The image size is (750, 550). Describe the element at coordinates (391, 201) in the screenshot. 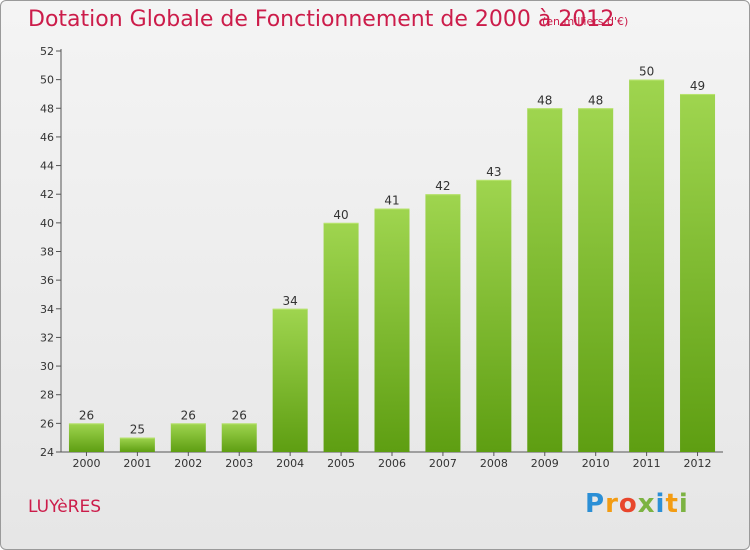

I see `data-label: 41` at that location.